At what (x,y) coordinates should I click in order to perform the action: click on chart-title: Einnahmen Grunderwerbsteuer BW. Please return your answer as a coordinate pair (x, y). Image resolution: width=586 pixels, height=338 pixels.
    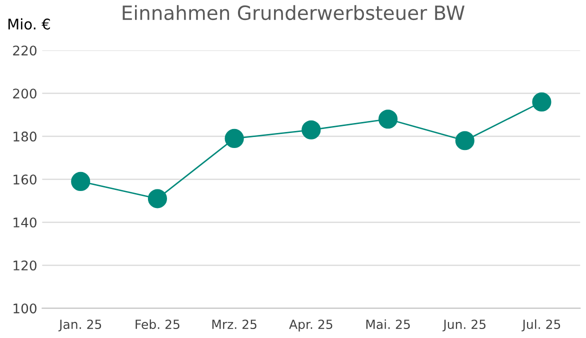
    Looking at the image, I should click on (293, 12).